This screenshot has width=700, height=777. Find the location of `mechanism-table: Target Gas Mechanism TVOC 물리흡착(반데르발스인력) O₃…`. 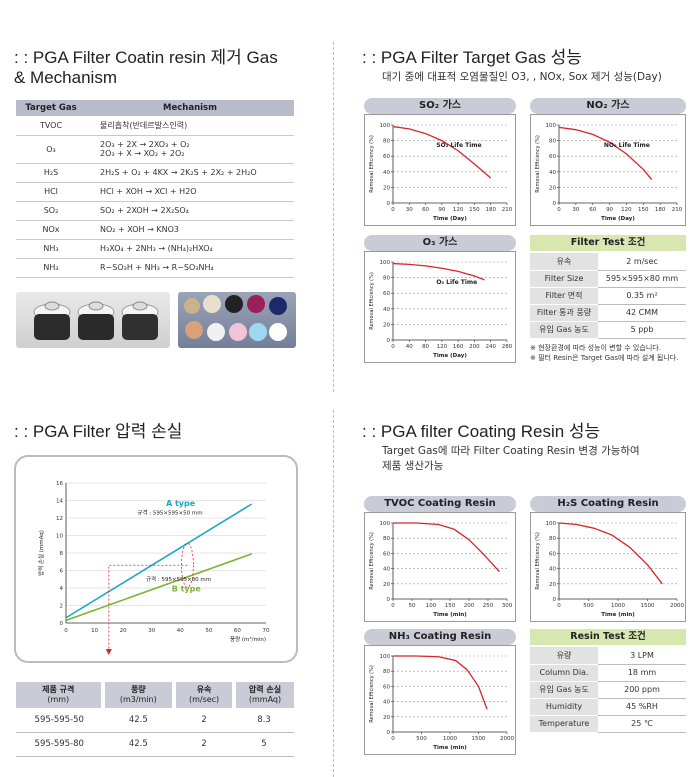

mechanism-table: Target Gas Mechanism TVOC 물리흡착(반데르발스인력) O₃… is located at coordinates (155, 189).